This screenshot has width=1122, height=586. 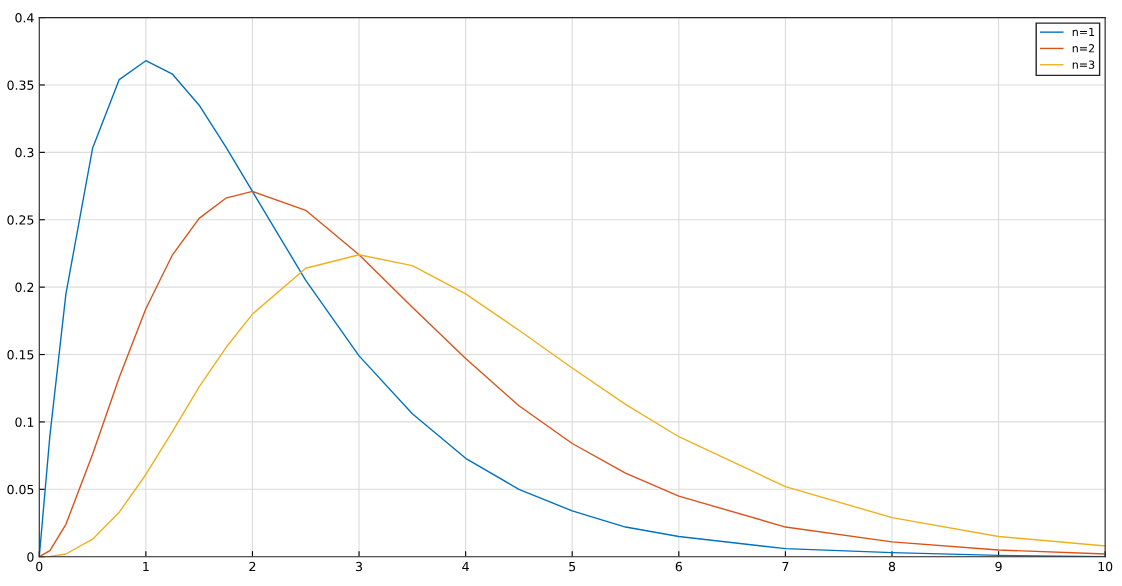 What do you see at coordinates (678, 566) in the screenshot?
I see `x-tick-label: 6` at bounding box center [678, 566].